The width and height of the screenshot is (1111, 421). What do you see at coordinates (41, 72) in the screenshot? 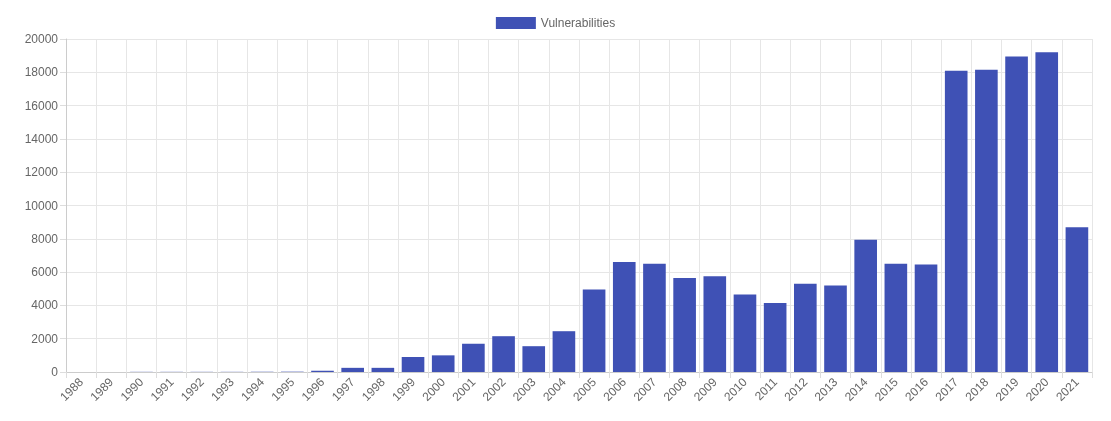
I see `y-tick-label: 18000` at bounding box center [41, 72].